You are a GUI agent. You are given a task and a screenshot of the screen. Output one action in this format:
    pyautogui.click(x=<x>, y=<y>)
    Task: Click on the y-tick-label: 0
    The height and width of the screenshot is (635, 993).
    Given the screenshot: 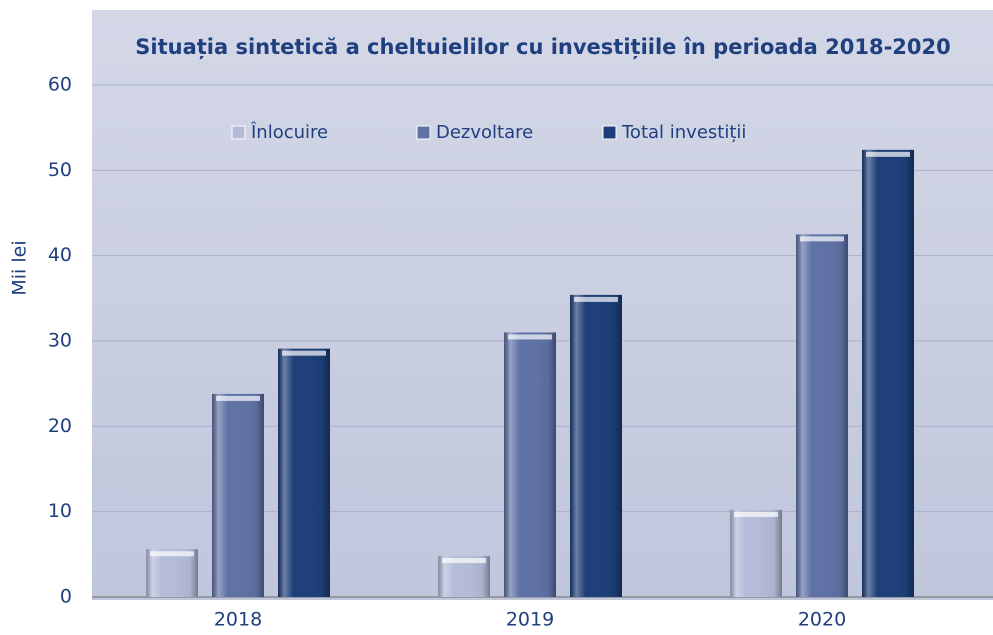 What is the action you would take?
    pyautogui.click(x=66, y=597)
    